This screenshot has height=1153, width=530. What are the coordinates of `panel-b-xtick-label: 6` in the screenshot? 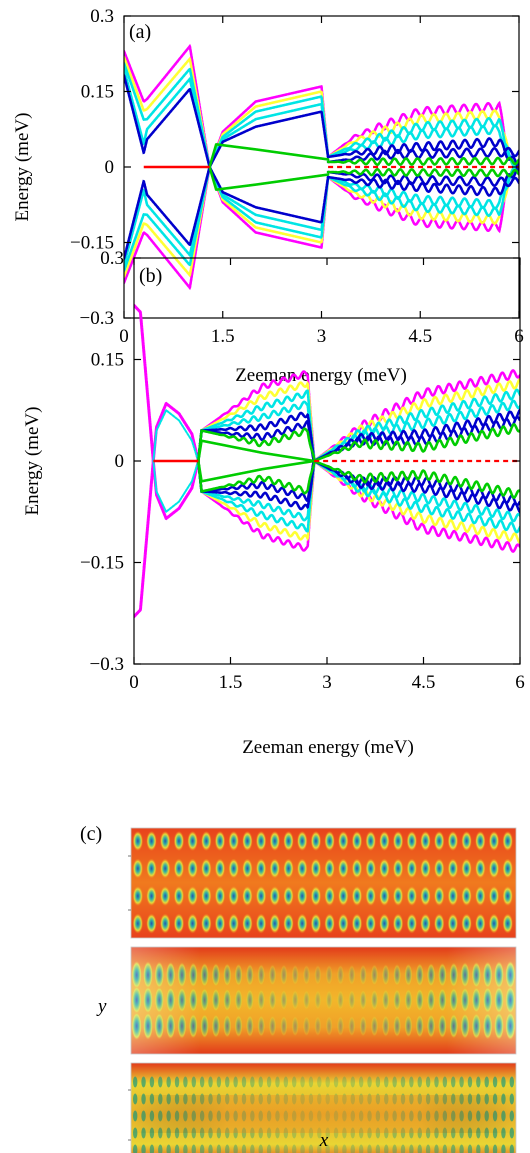 It's located at (520, 682).